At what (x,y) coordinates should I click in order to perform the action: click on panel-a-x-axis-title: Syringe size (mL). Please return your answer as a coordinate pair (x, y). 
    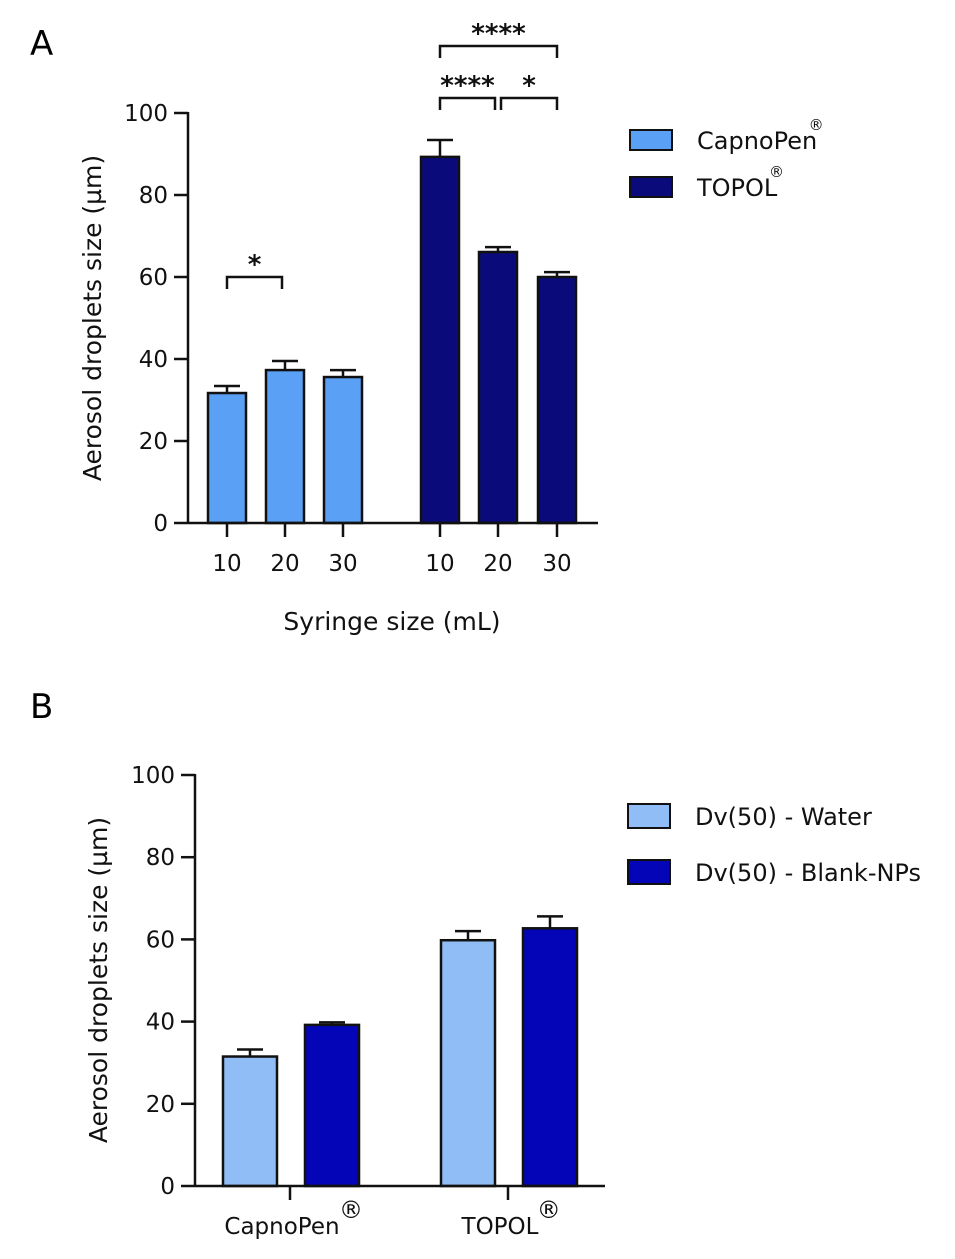
    Looking at the image, I should click on (391, 621).